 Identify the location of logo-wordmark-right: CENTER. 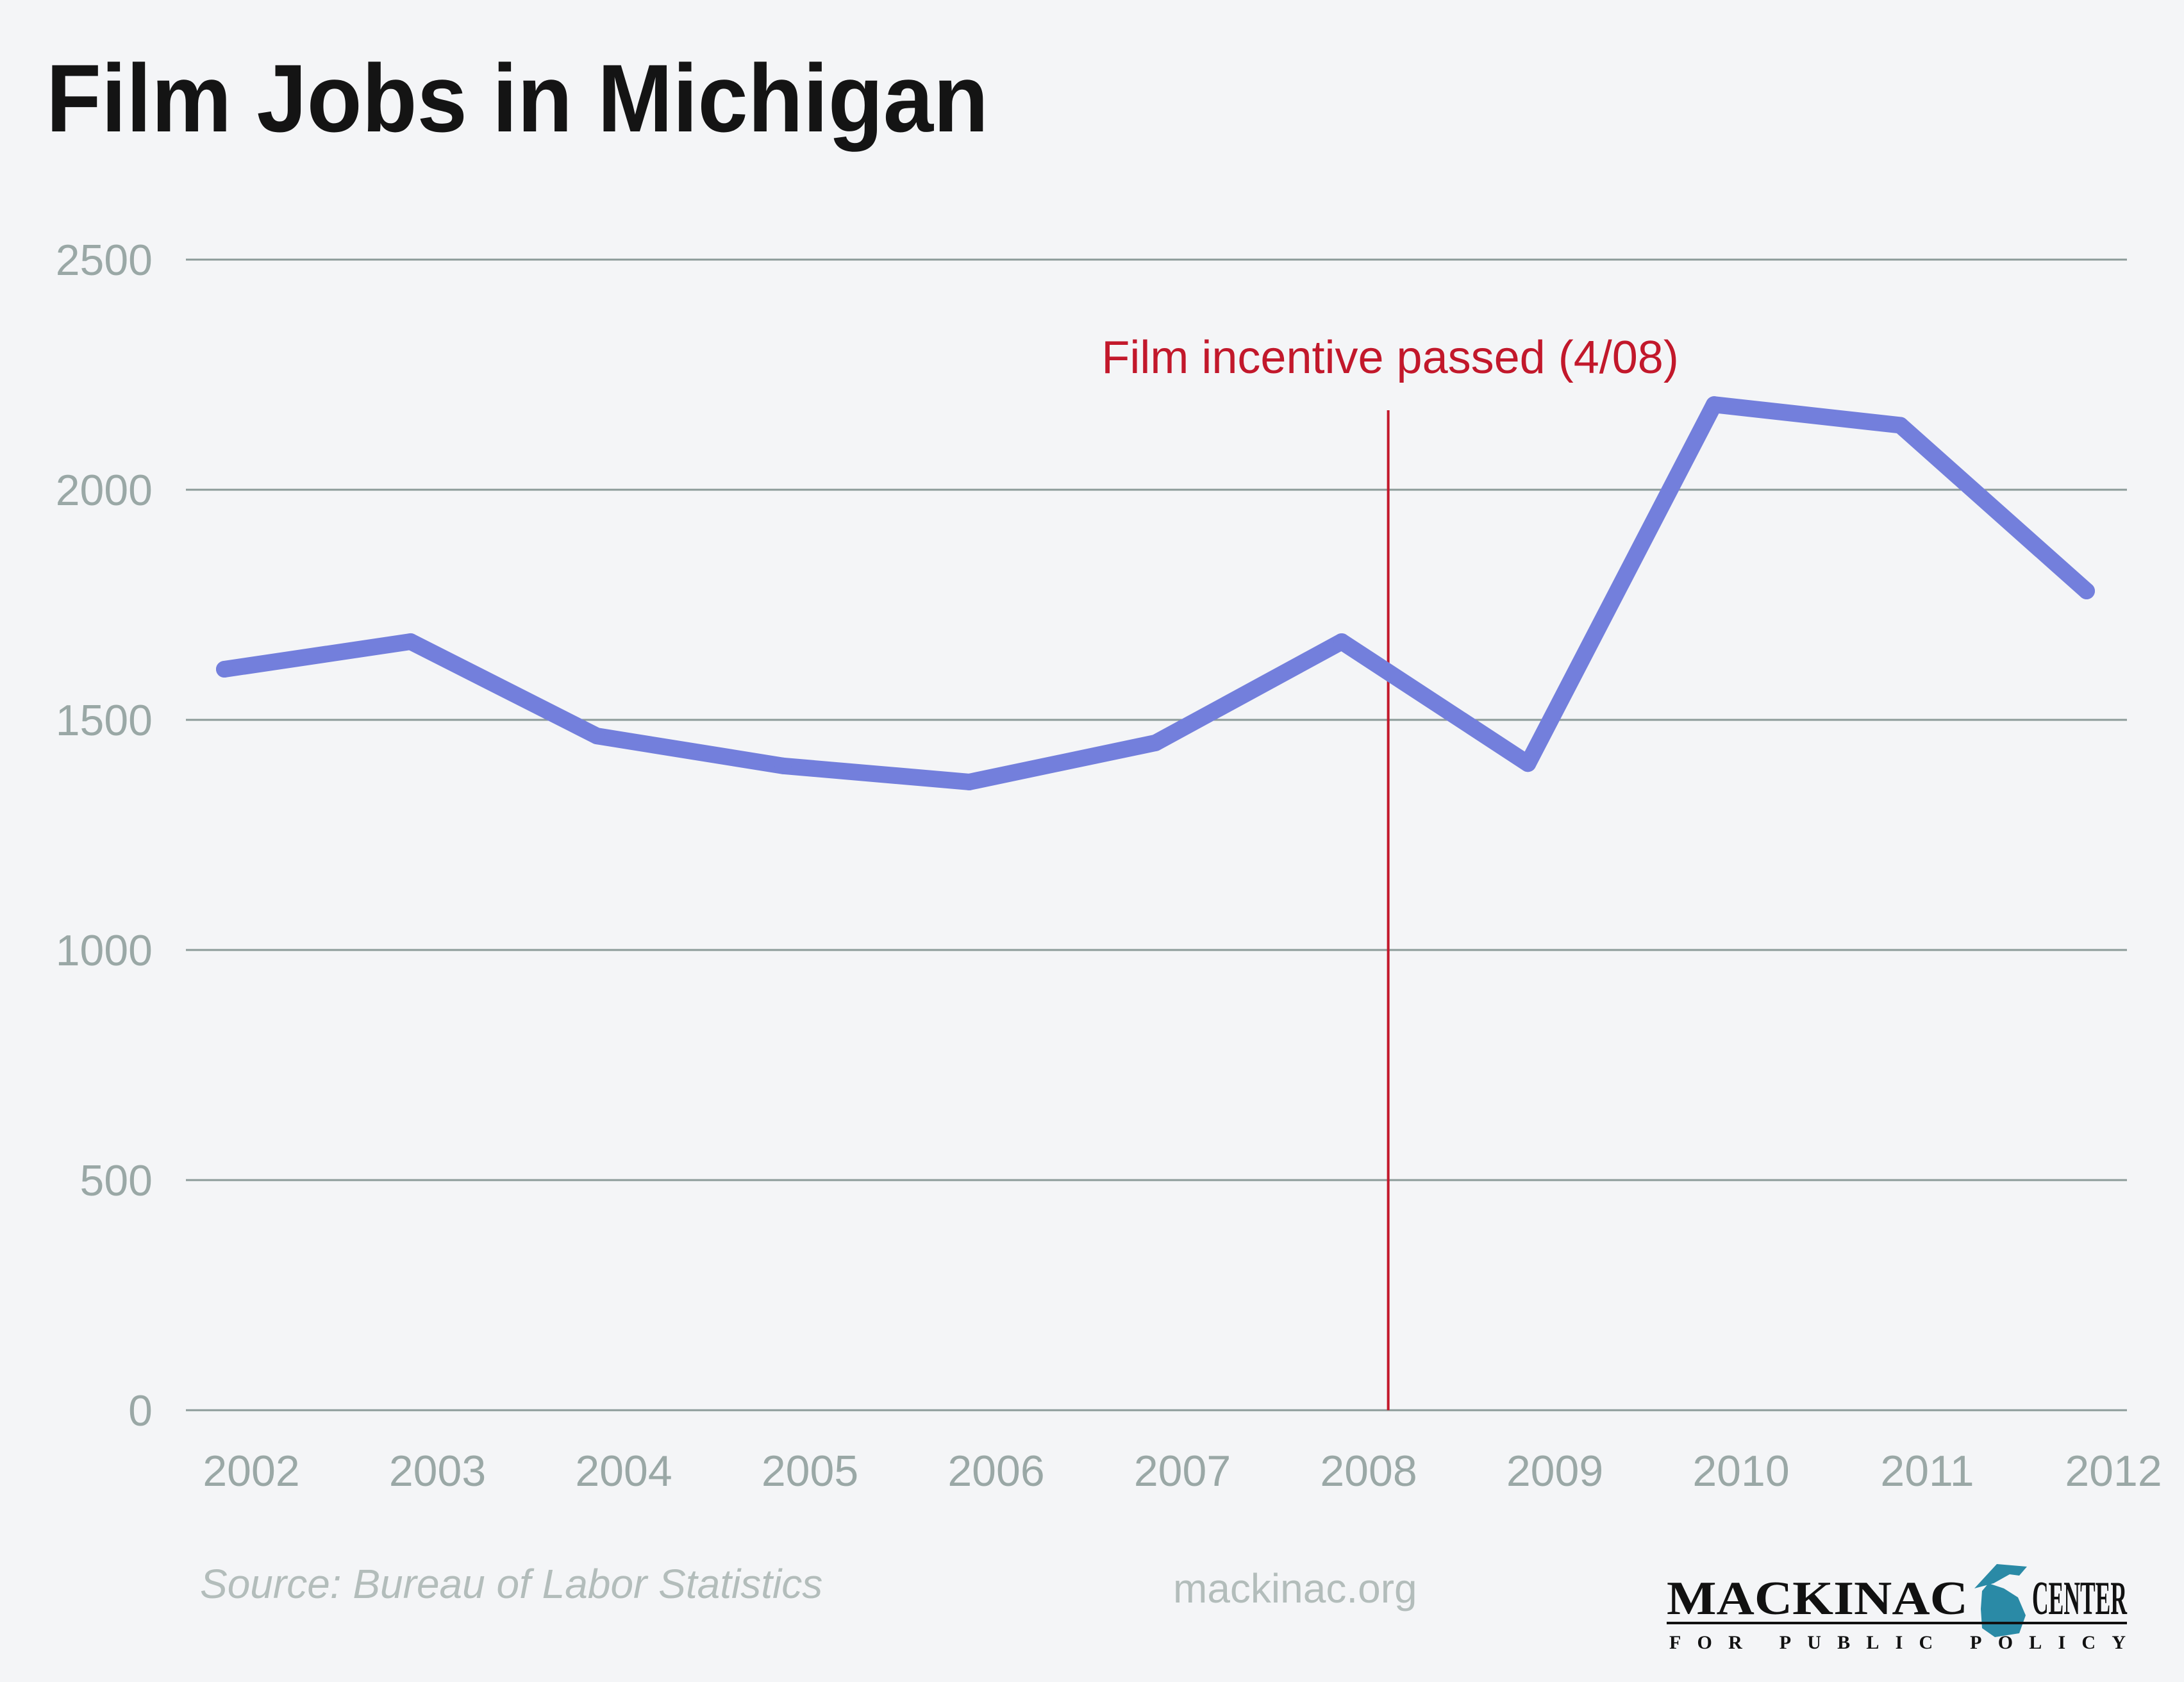
(2080, 1599).